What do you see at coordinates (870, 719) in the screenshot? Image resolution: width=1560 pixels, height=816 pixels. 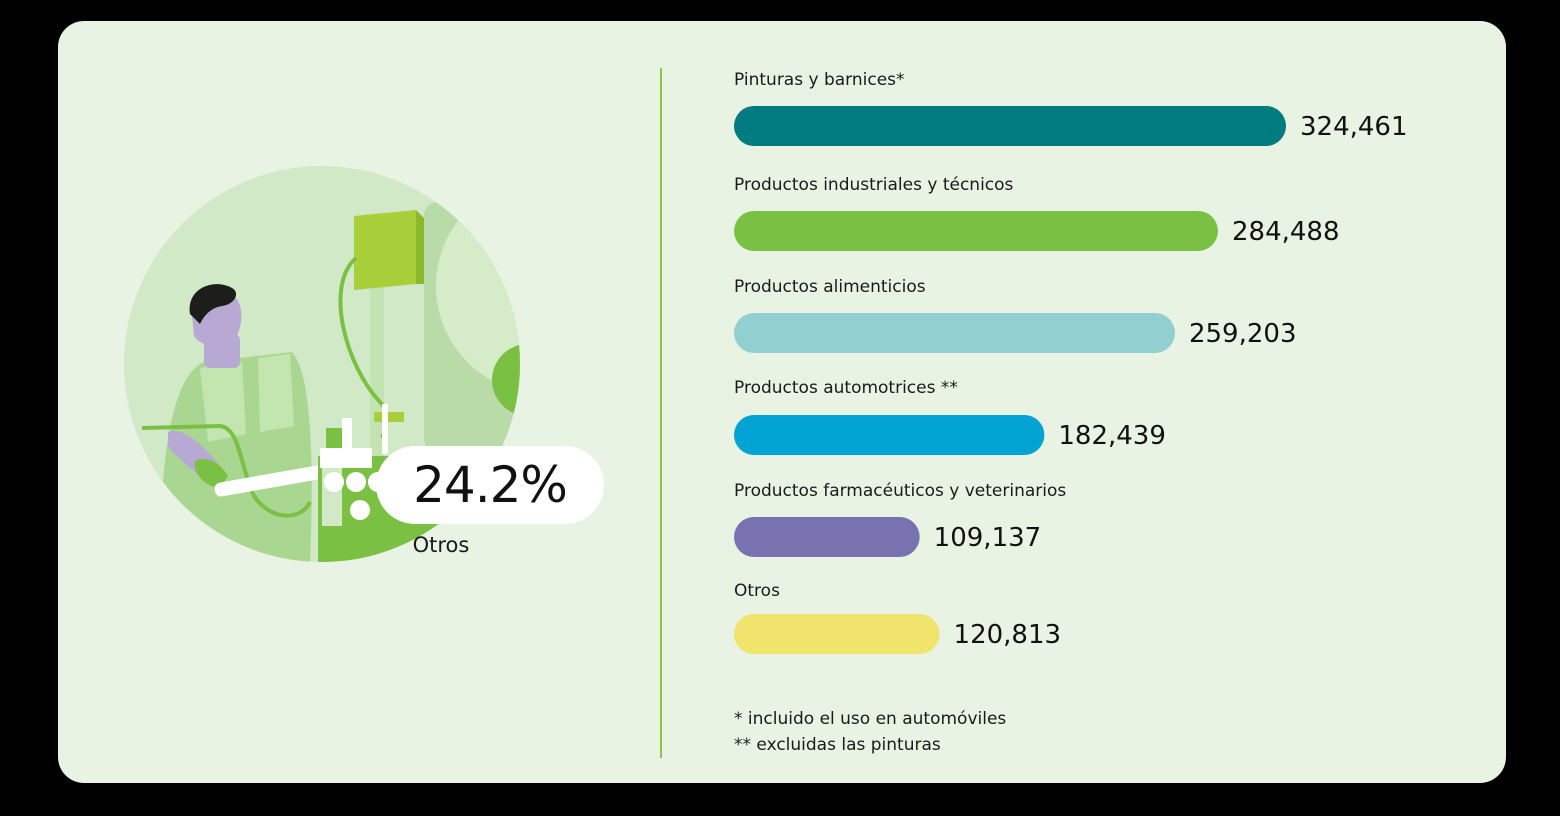 I see `footnote-1: * incluido el uso en automóviles` at bounding box center [870, 719].